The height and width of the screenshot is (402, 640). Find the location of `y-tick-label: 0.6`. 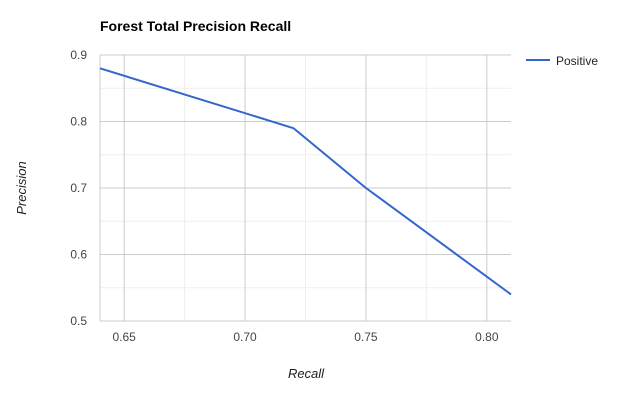

y-tick-label: 0.6 is located at coordinates (78, 255).